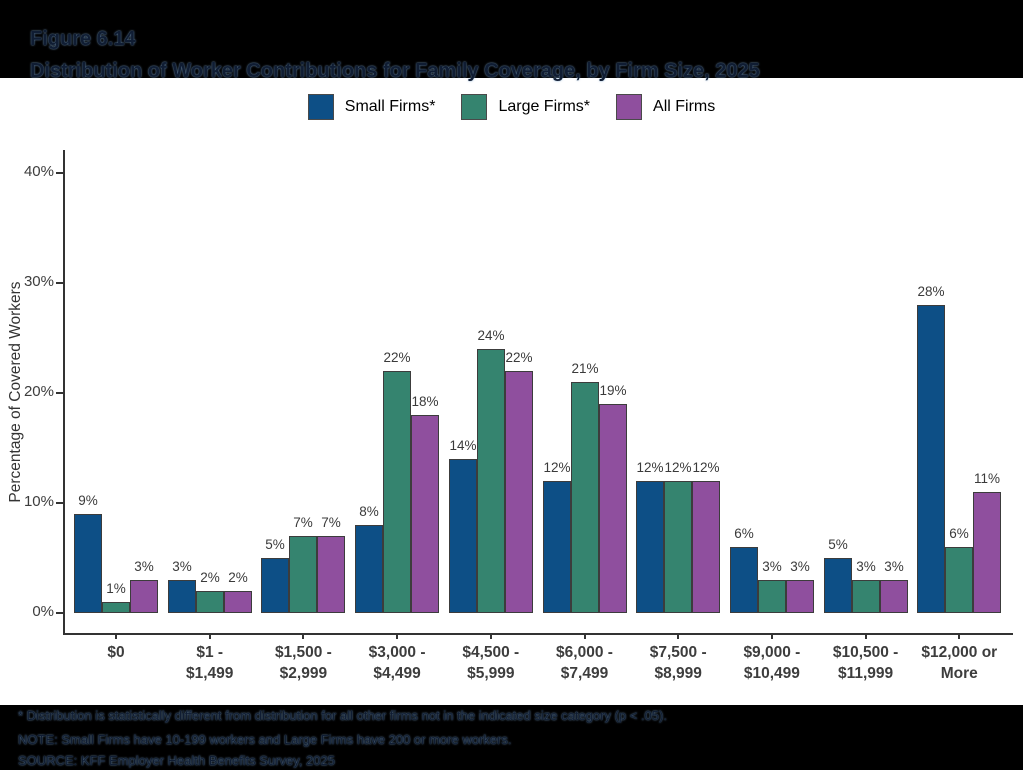 The image size is (1023, 770). I want to click on y-tick-label: 20%, so click(38, 391).